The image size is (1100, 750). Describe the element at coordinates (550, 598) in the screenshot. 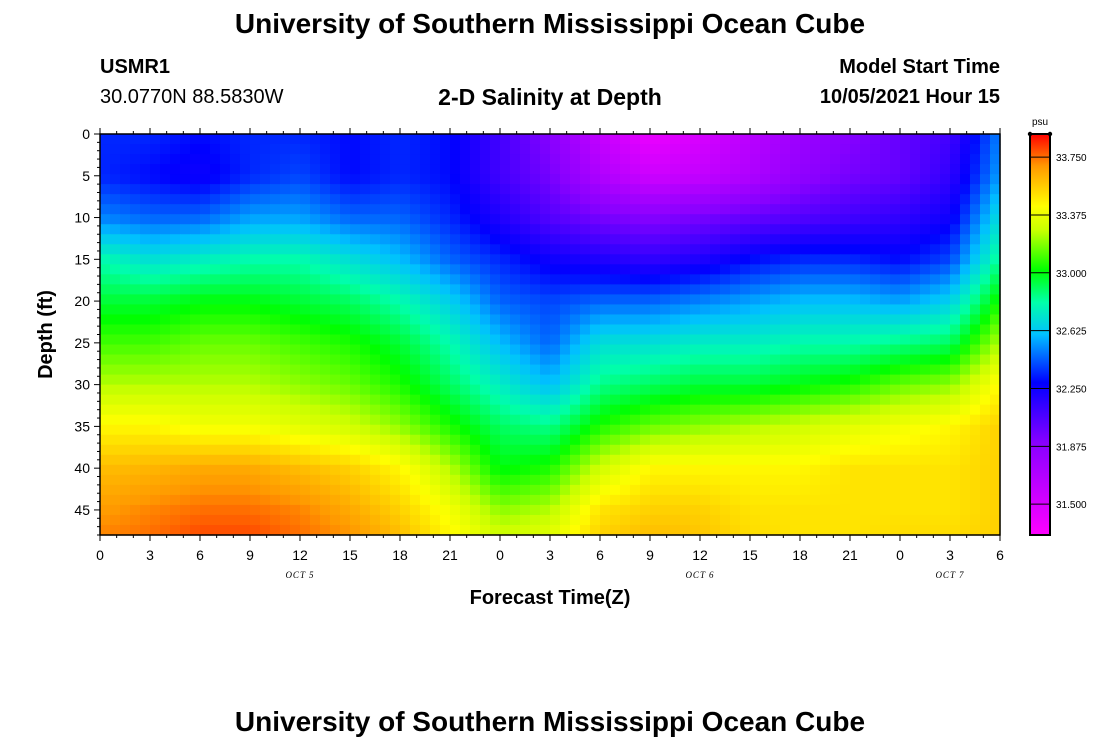

I see `x-axis-title: Forecast Time(Z)` at that location.